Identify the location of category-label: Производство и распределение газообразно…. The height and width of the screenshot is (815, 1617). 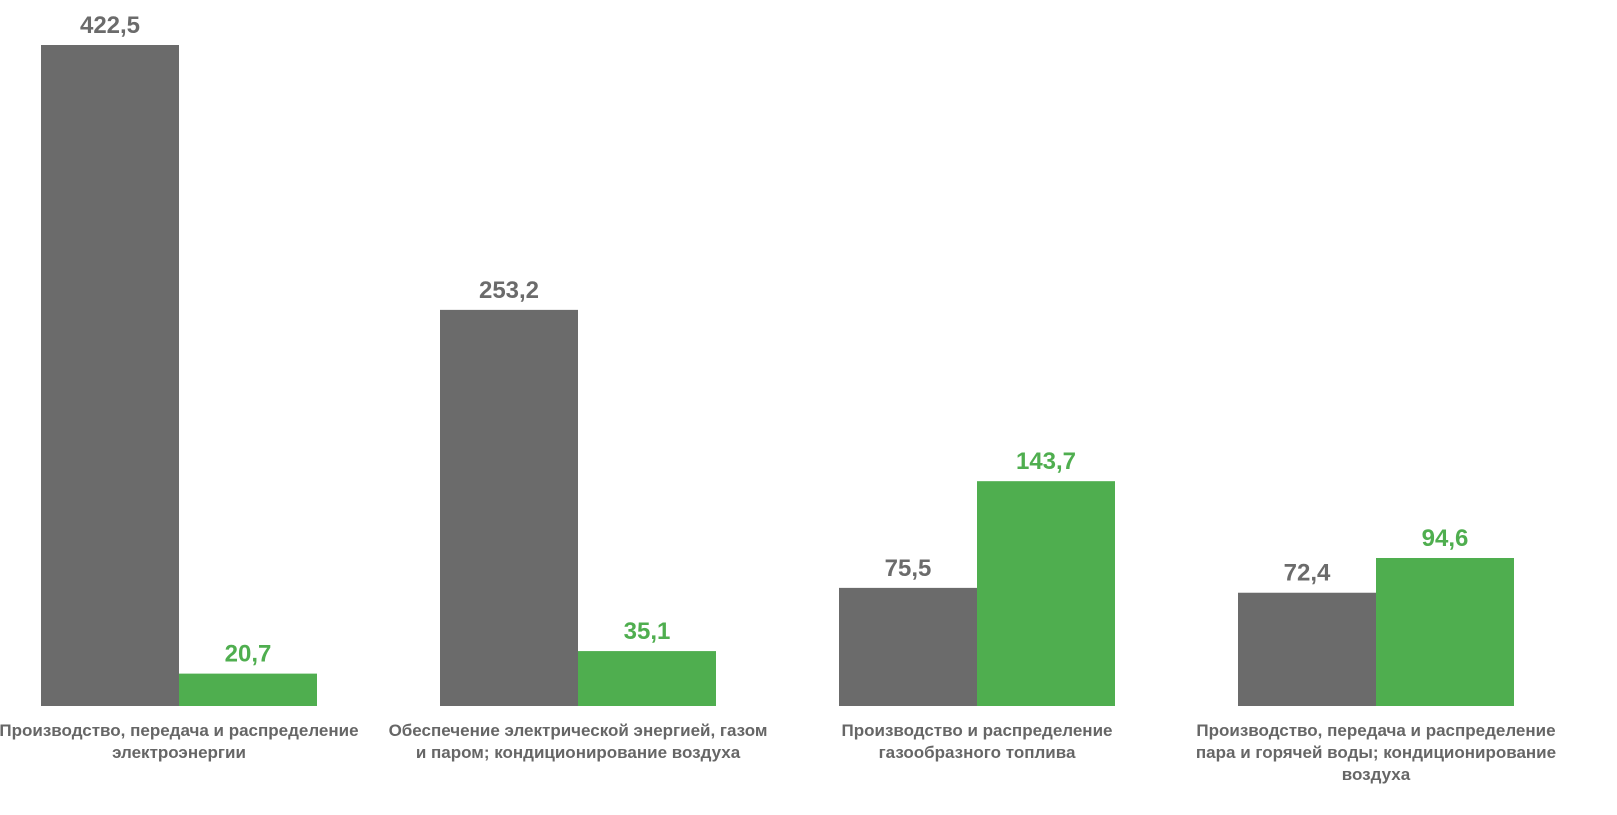
(977, 741).